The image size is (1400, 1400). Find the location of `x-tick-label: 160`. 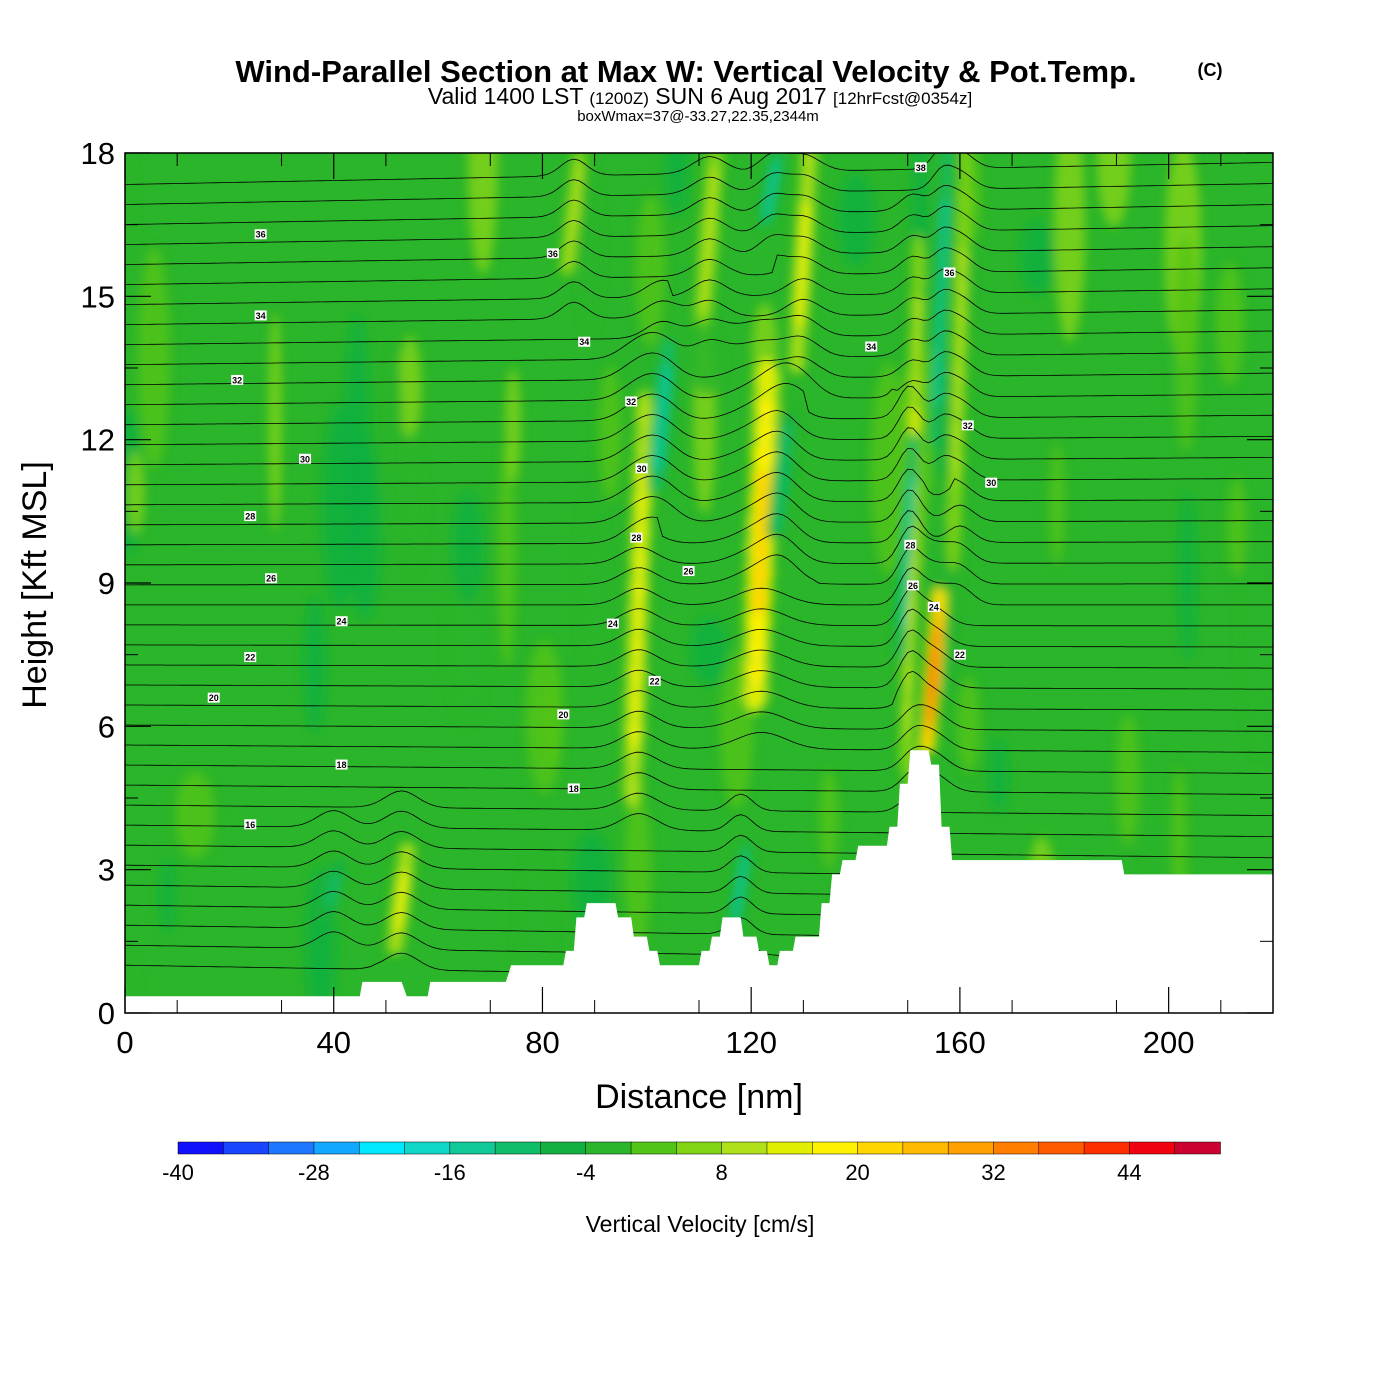

x-tick-label: 160 is located at coordinates (960, 1042).